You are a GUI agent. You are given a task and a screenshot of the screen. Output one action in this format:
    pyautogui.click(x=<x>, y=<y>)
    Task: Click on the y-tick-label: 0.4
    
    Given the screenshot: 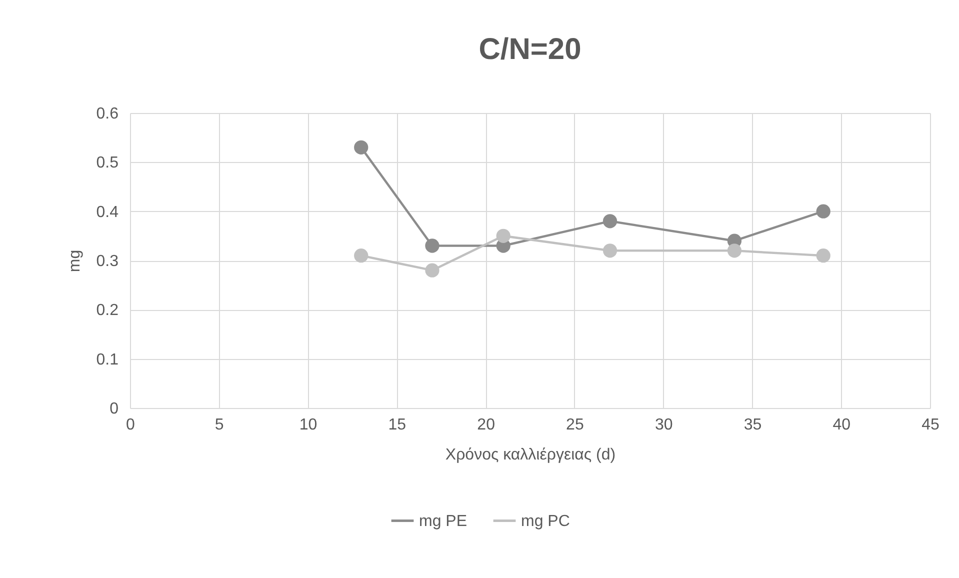 What is the action you would take?
    pyautogui.click(x=107, y=212)
    